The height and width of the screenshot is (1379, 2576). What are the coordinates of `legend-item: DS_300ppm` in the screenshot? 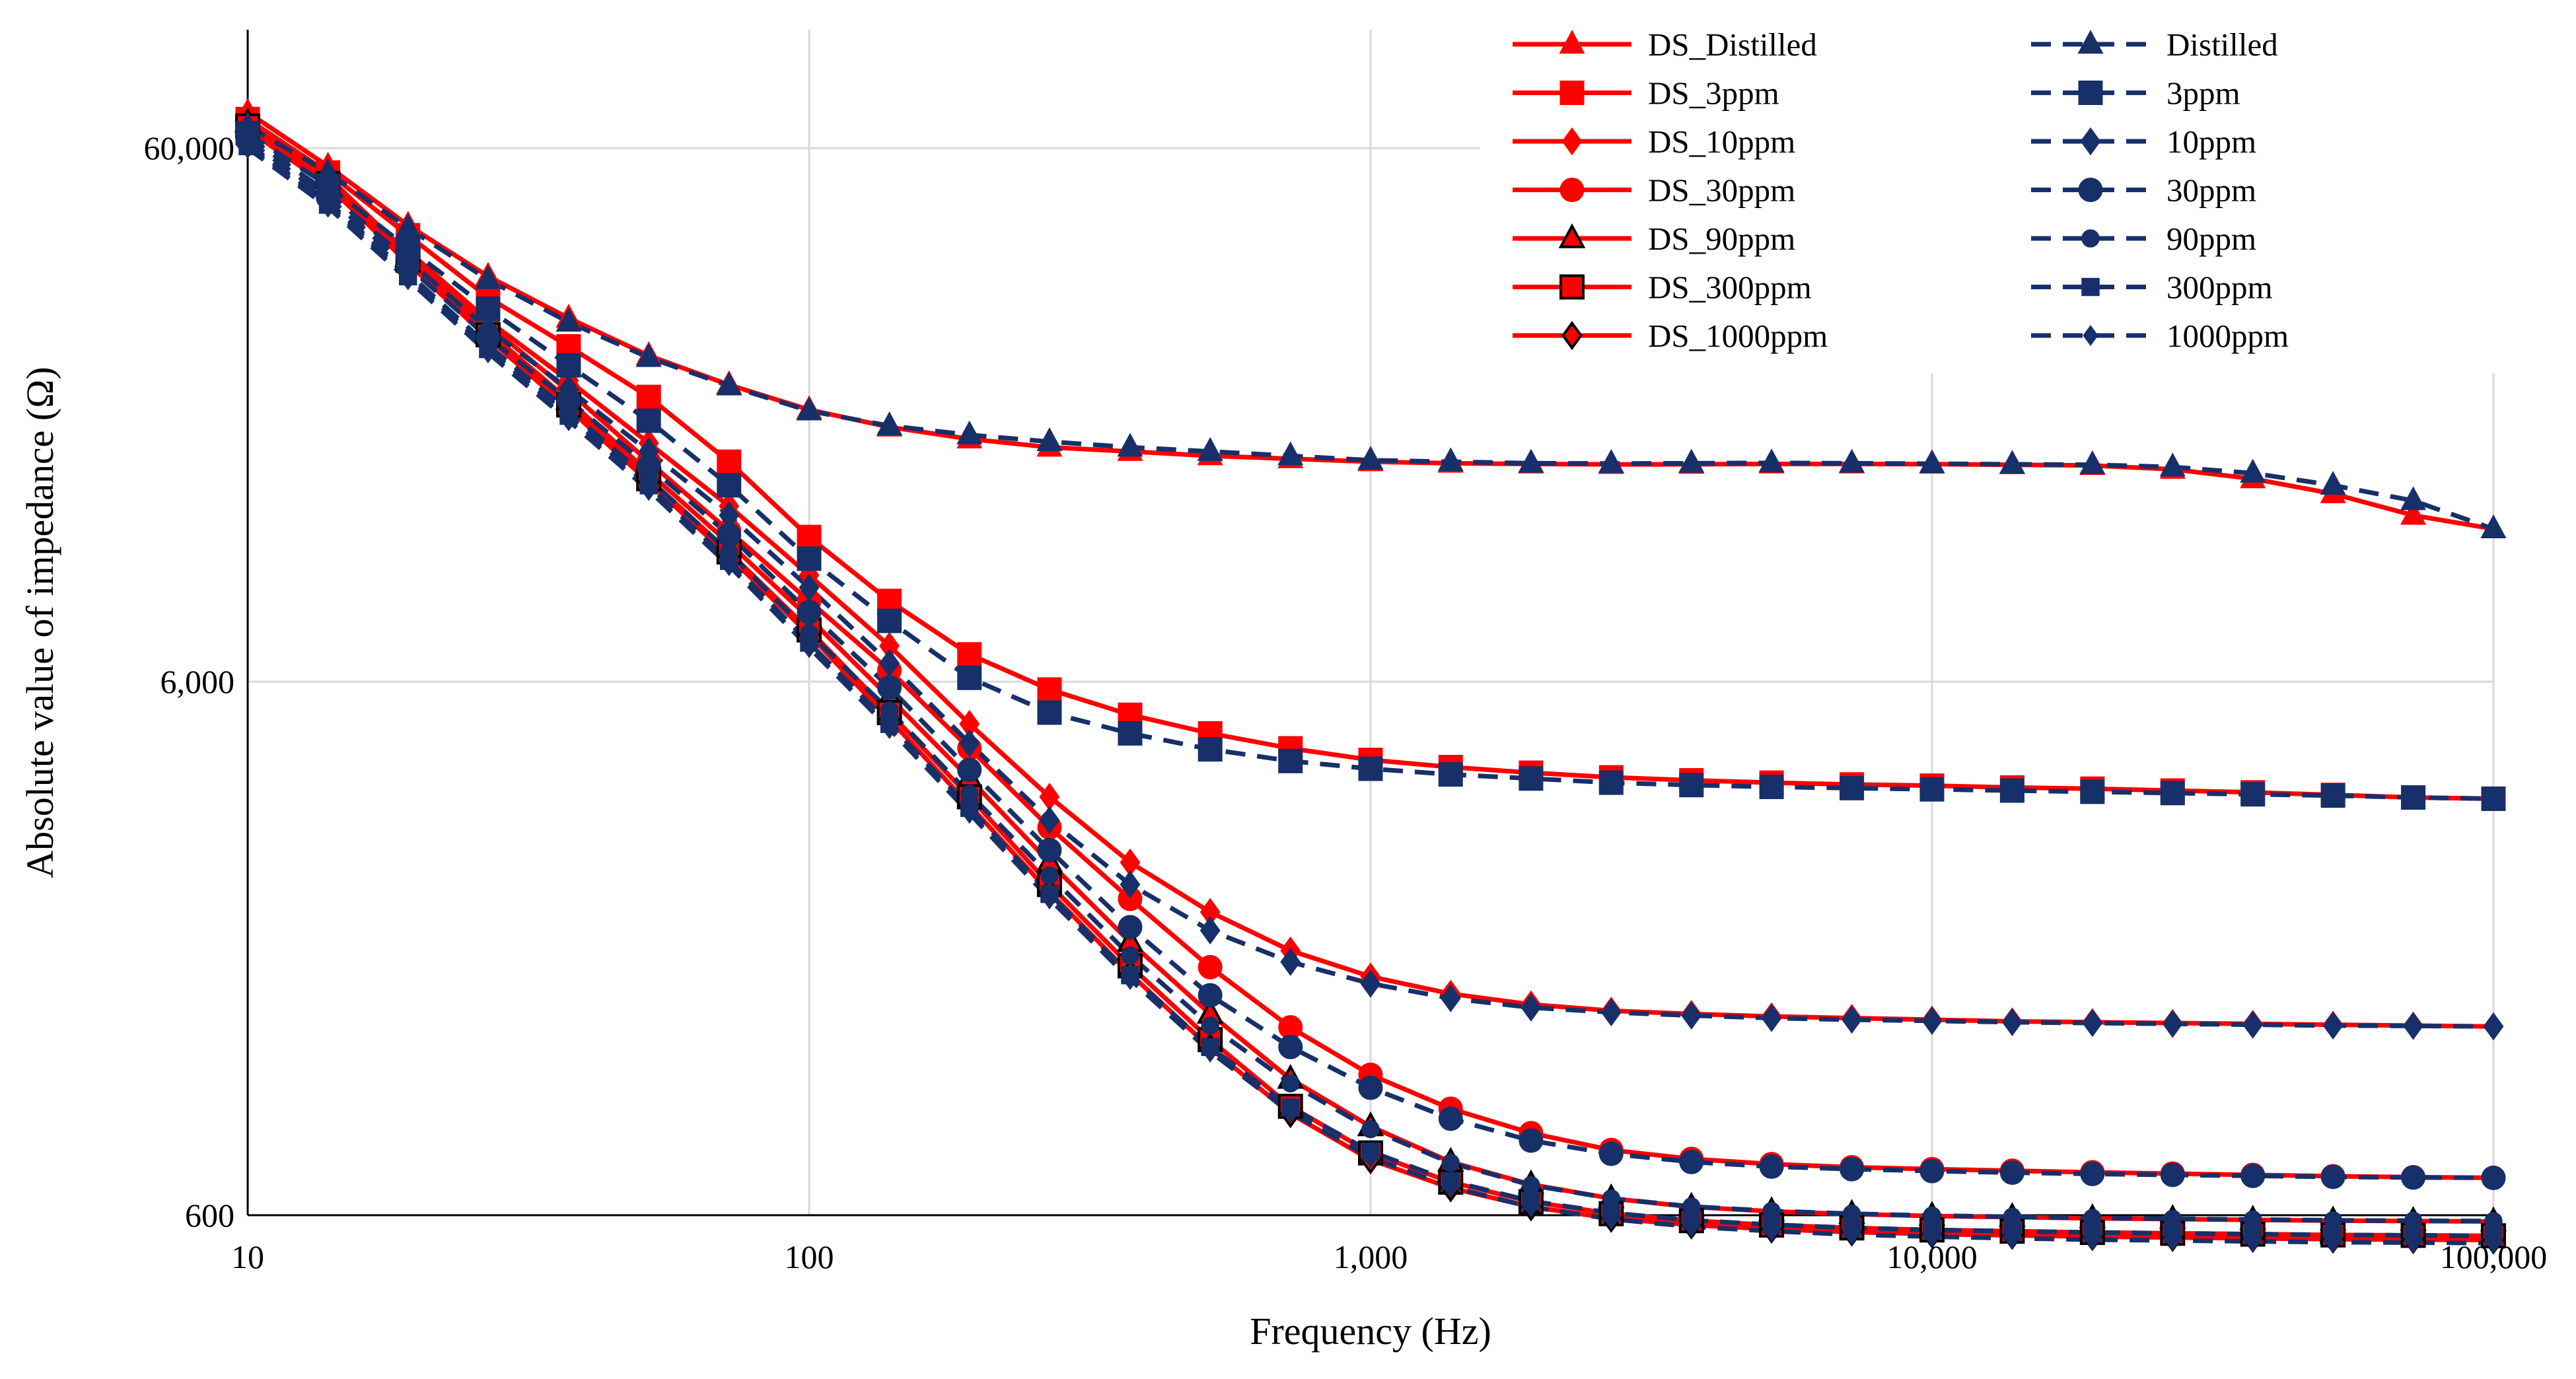 It's located at (1663, 287).